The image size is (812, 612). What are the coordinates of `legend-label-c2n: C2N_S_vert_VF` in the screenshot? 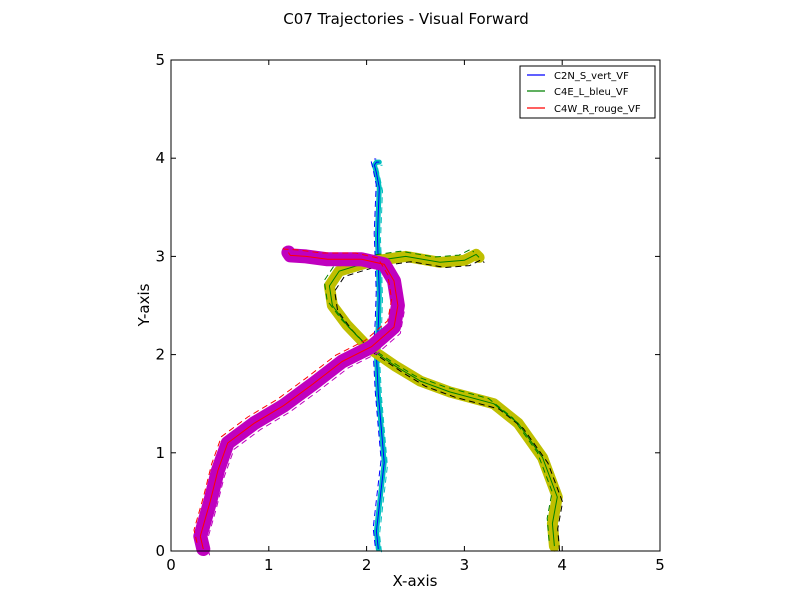 It's located at (591, 76).